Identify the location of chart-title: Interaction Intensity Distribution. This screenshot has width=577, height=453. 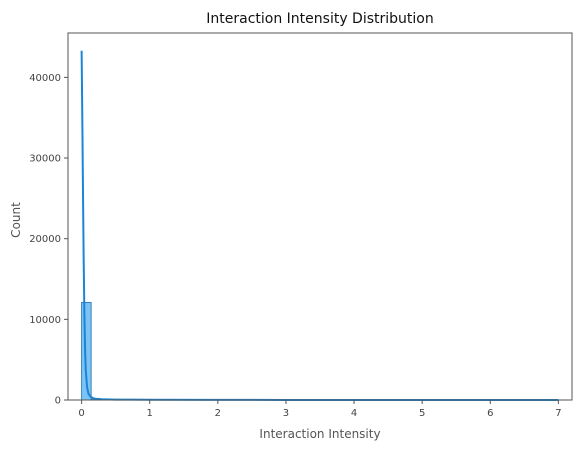
(319, 19).